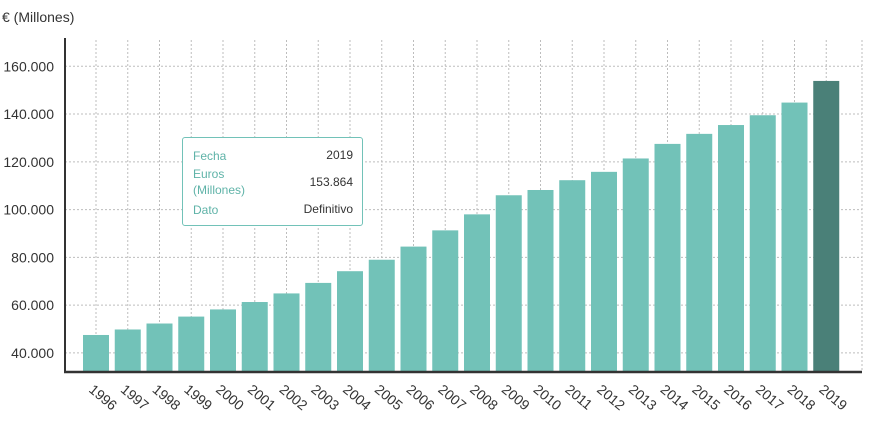 This screenshot has height=426, width=873. What do you see at coordinates (579, 397) in the screenshot?
I see `x-tick-label: 2011` at bounding box center [579, 397].